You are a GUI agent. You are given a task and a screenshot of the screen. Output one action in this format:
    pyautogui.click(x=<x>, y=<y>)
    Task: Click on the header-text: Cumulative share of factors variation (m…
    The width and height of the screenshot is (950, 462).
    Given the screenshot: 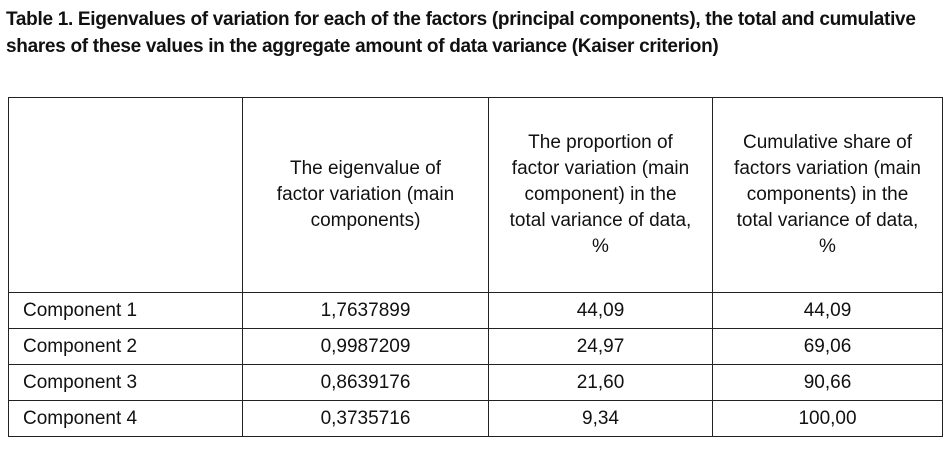 What is the action you would take?
    pyautogui.click(x=827, y=194)
    